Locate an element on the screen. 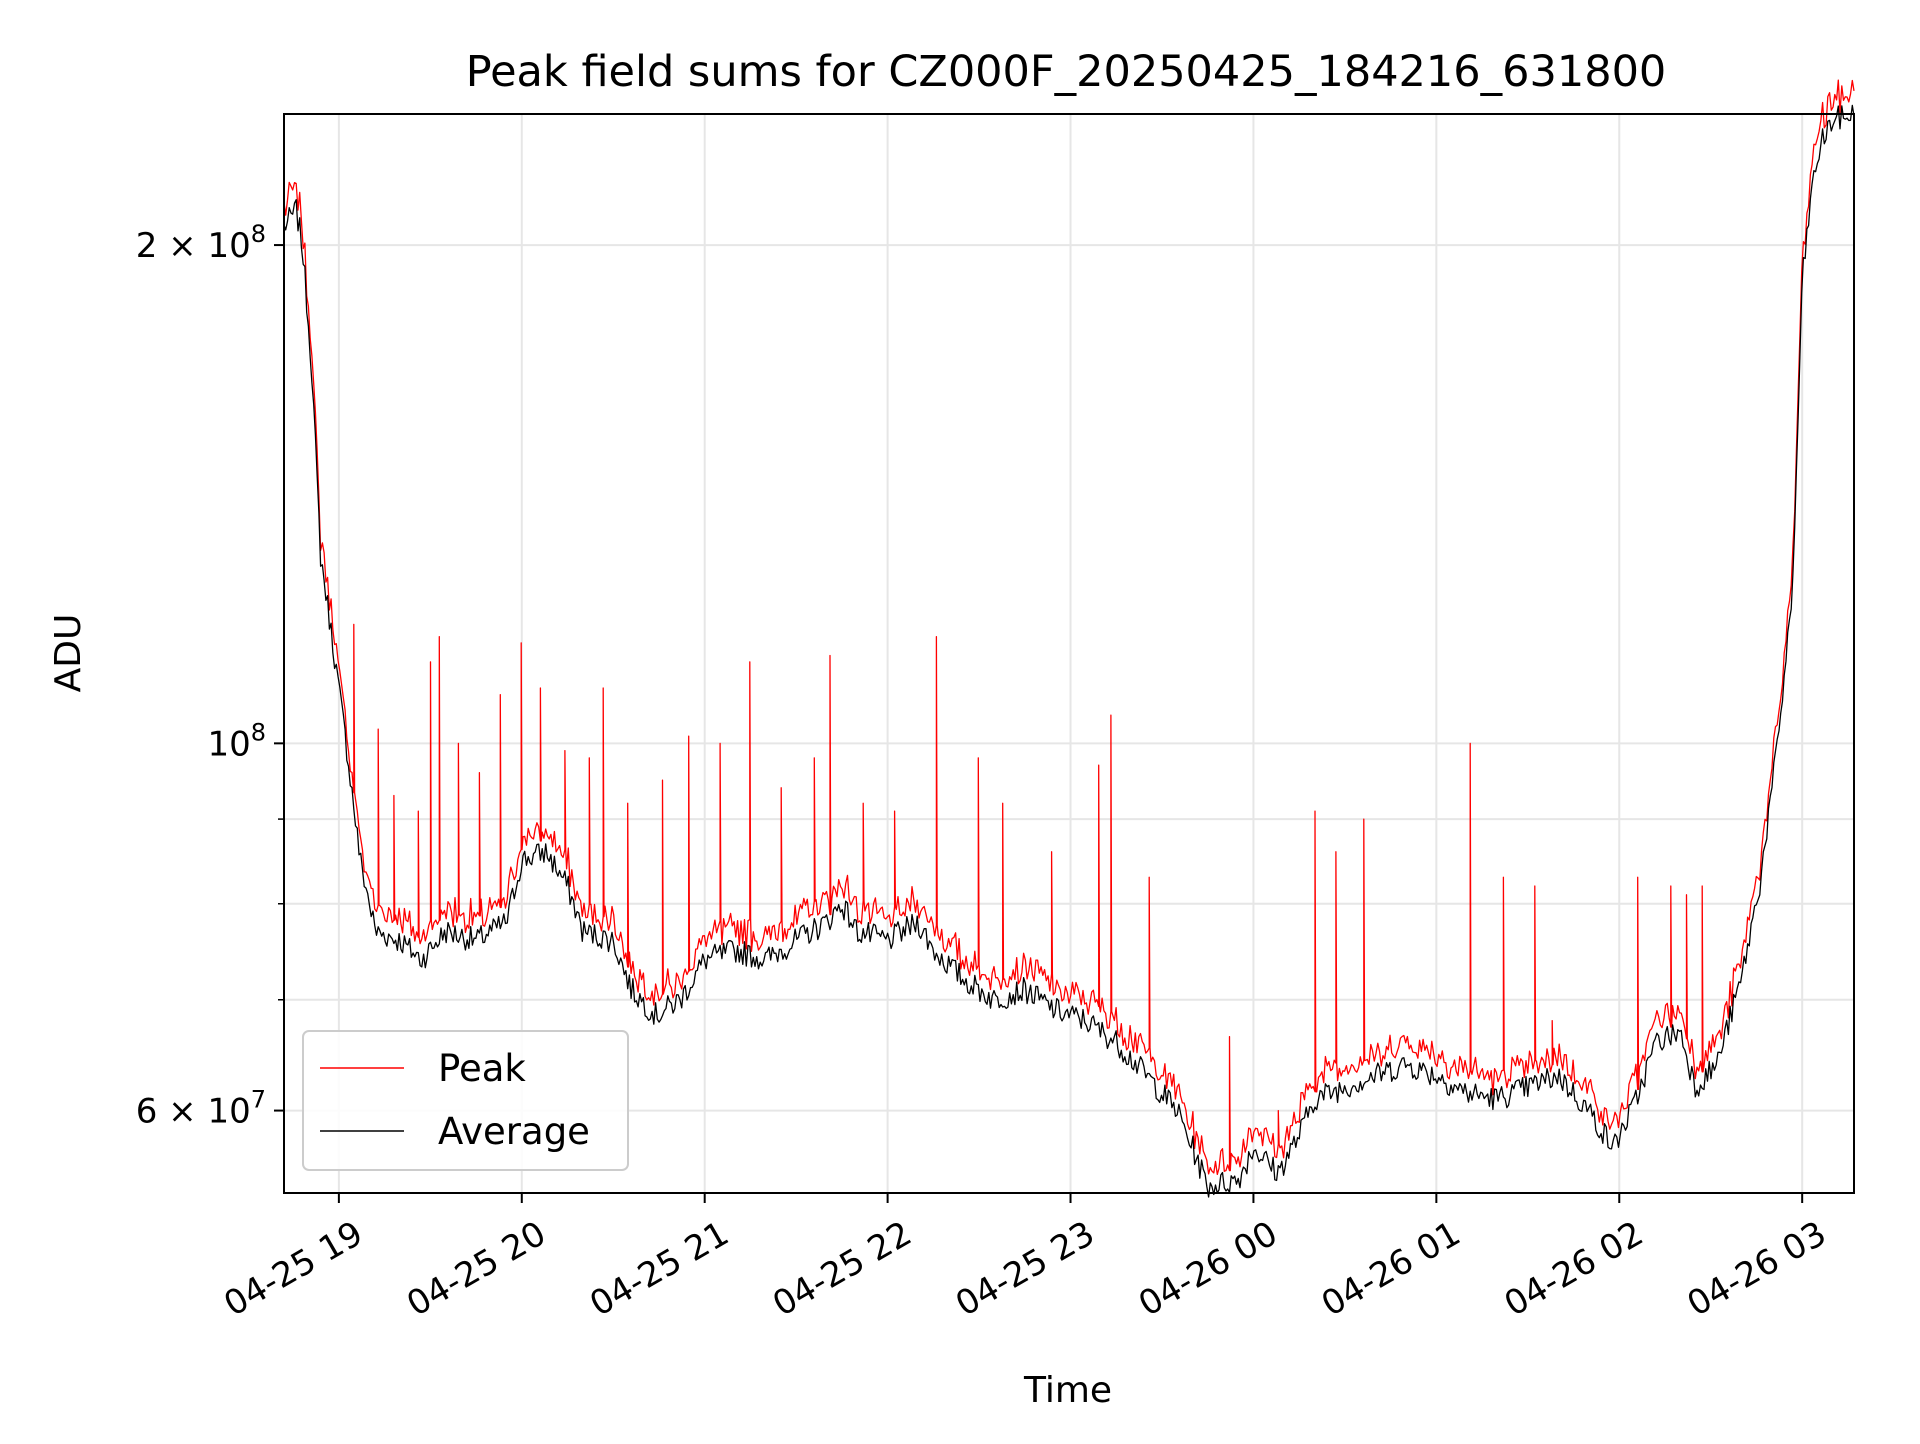 This screenshot has width=1920, height=1444. legend-box is located at coordinates (465, 1100).